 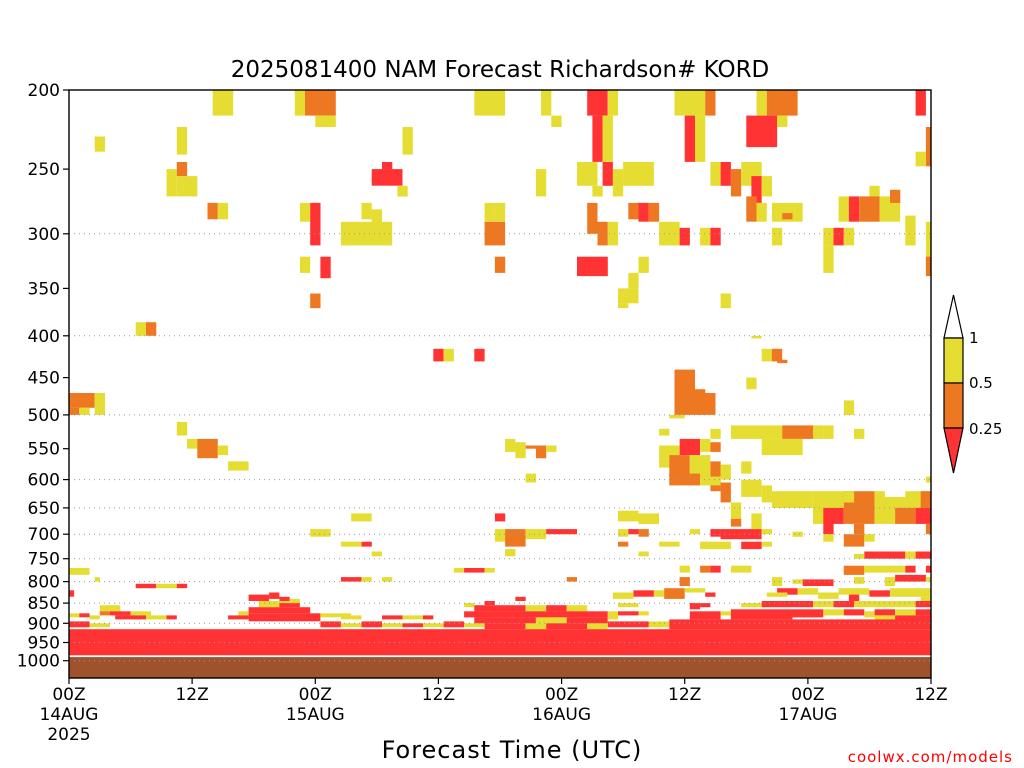 I want to click on colorbar-level-label: 1, so click(x=974, y=338).